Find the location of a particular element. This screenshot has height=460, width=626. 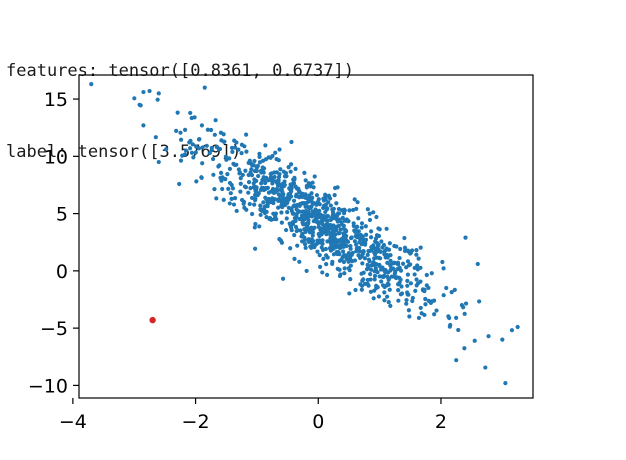

y-tick-label: 10 is located at coordinates (56, 157).